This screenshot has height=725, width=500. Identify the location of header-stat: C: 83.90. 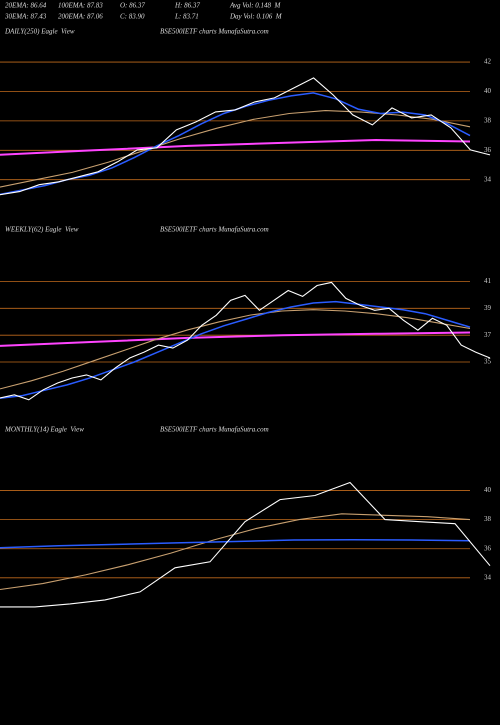
(132, 17).